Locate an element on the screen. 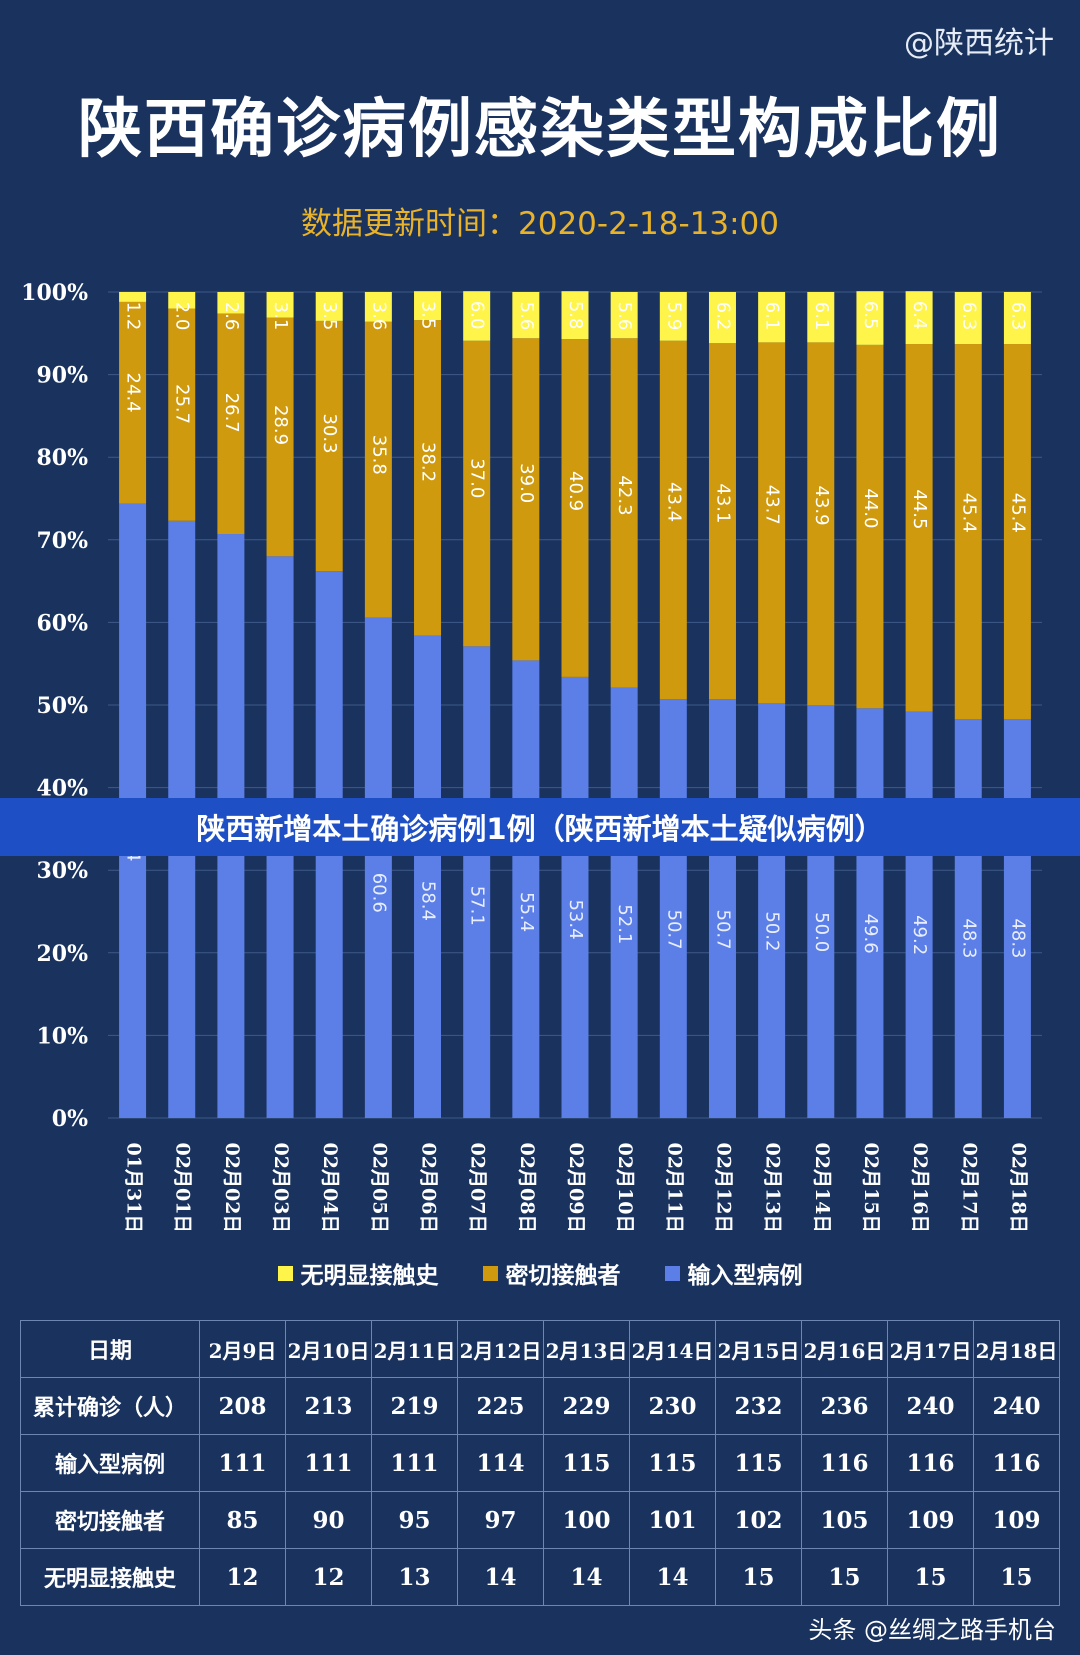 The height and width of the screenshot is (1655, 1080). legend-item-imported: 输入型病例 is located at coordinates (733, 1273).